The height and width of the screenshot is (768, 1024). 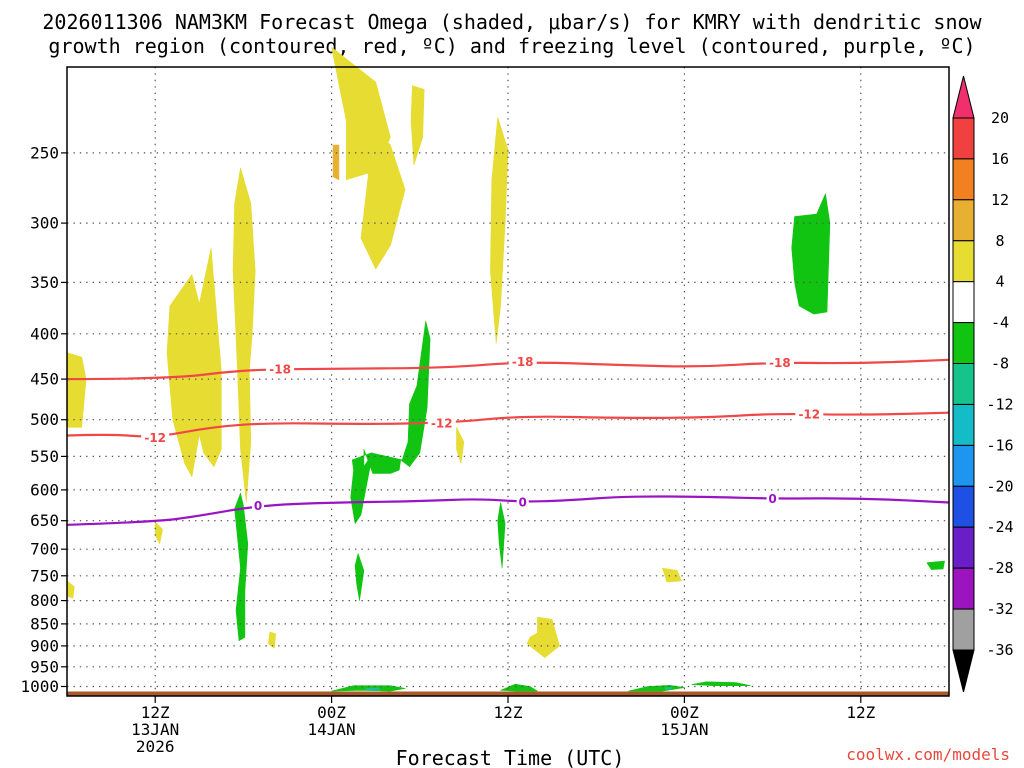 I want to click on colorbar-label: -4, so click(x=1000, y=323).